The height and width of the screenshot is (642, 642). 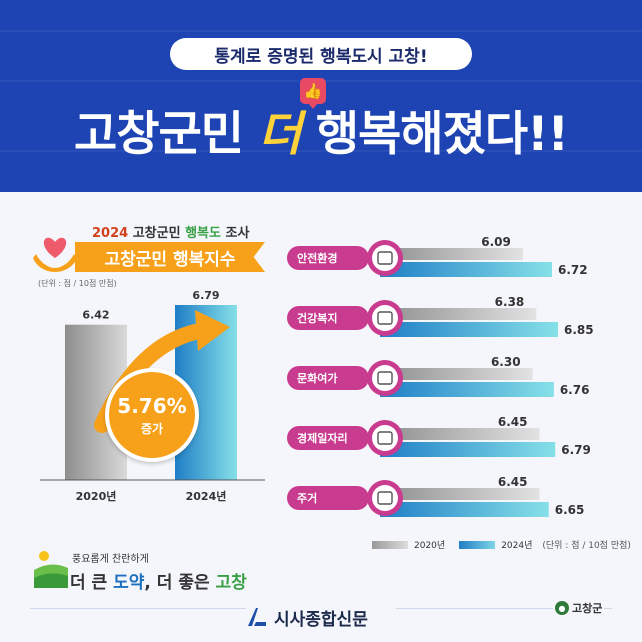 What do you see at coordinates (152, 428) in the screenshot?
I see `increase-label: 증가` at bounding box center [152, 428].